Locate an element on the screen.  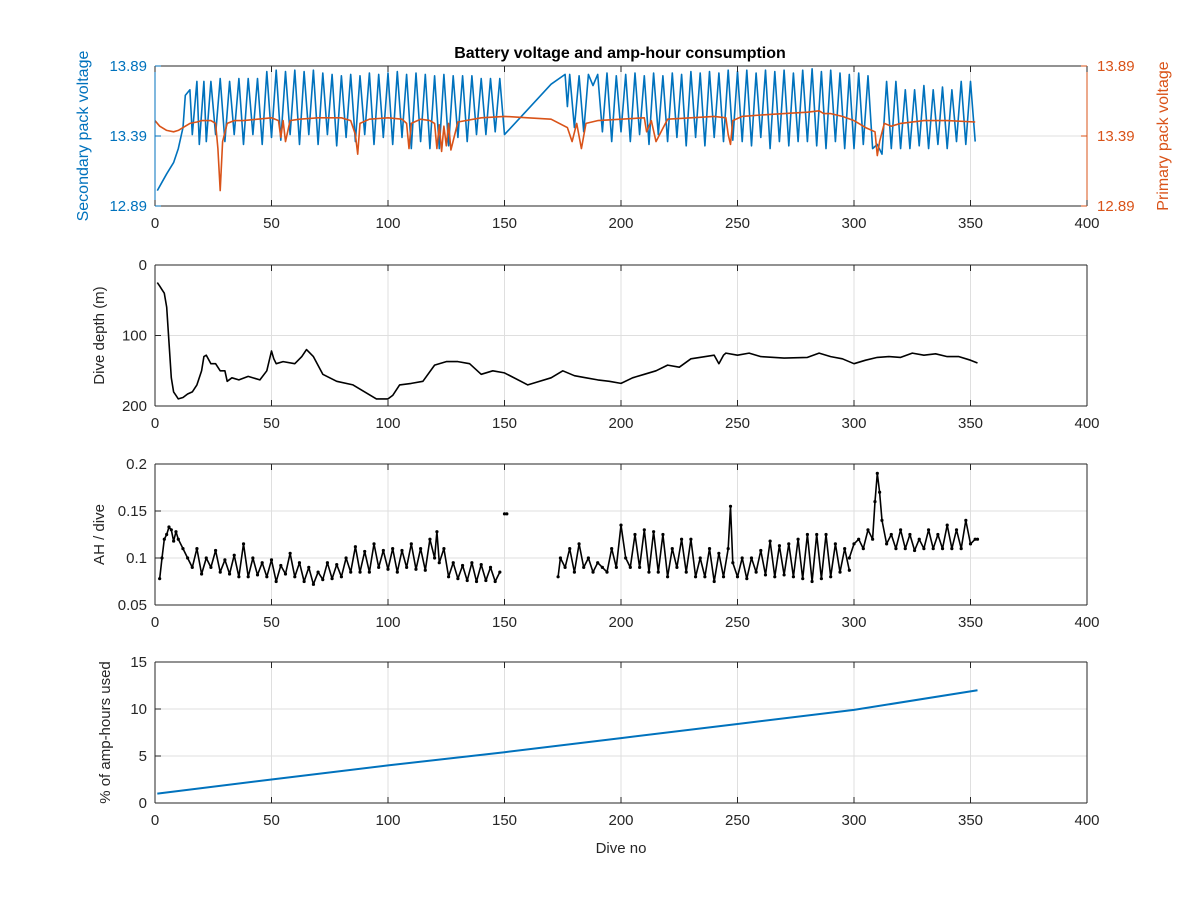
figure-title: Battery voltage and amp-hour consumption is located at coordinates (620, 53).